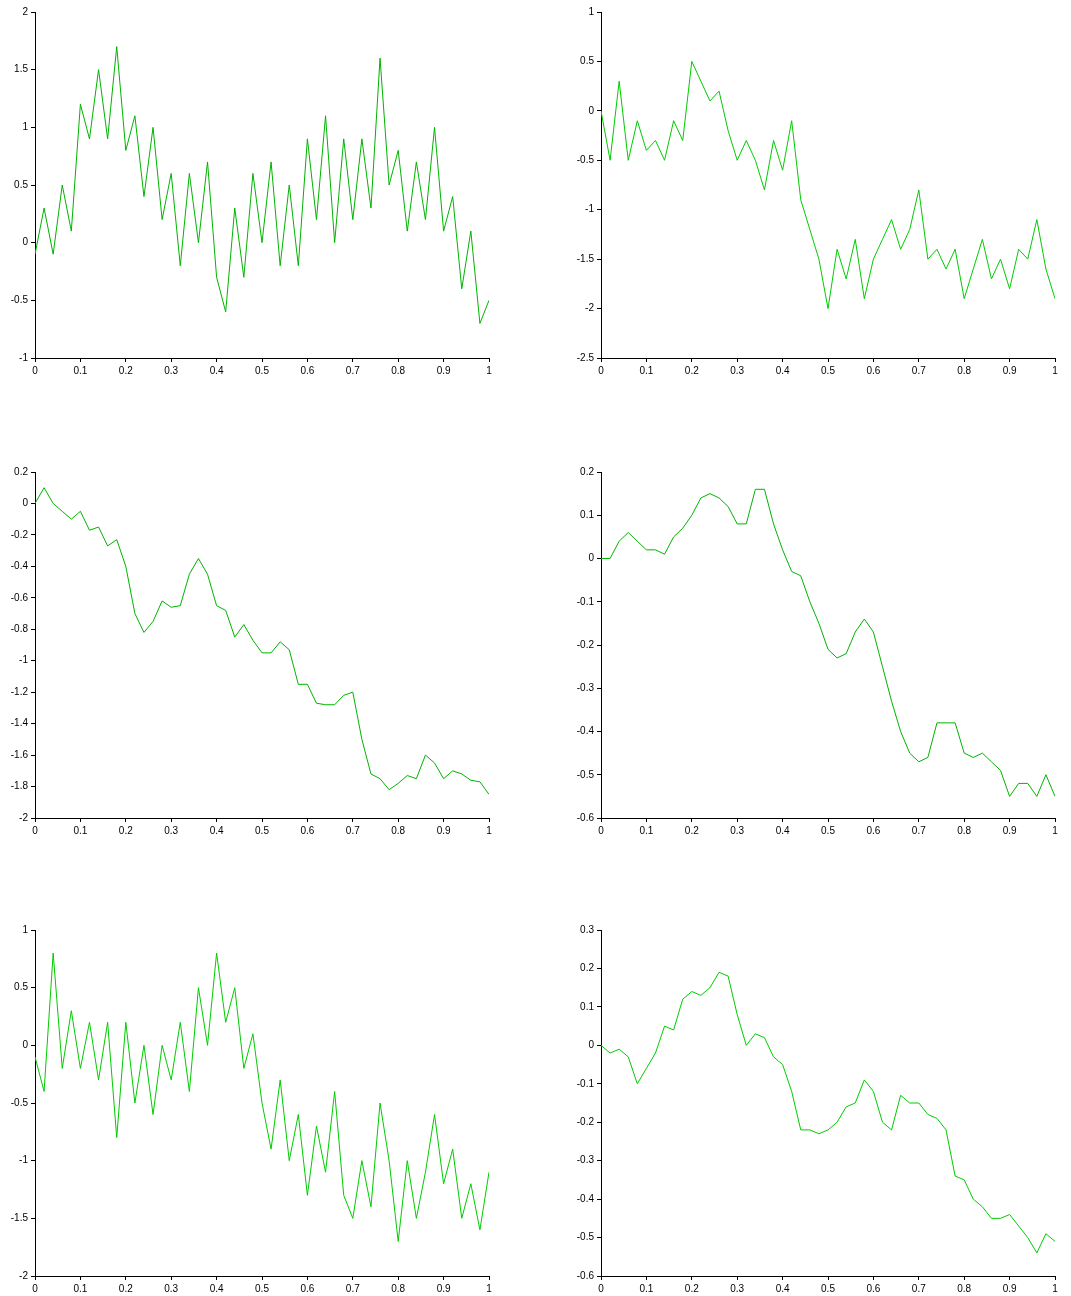 The height and width of the screenshot is (1296, 1071). Describe the element at coordinates (587, 1006) in the screenshot. I see `y-tick-label: 0.1` at that location.